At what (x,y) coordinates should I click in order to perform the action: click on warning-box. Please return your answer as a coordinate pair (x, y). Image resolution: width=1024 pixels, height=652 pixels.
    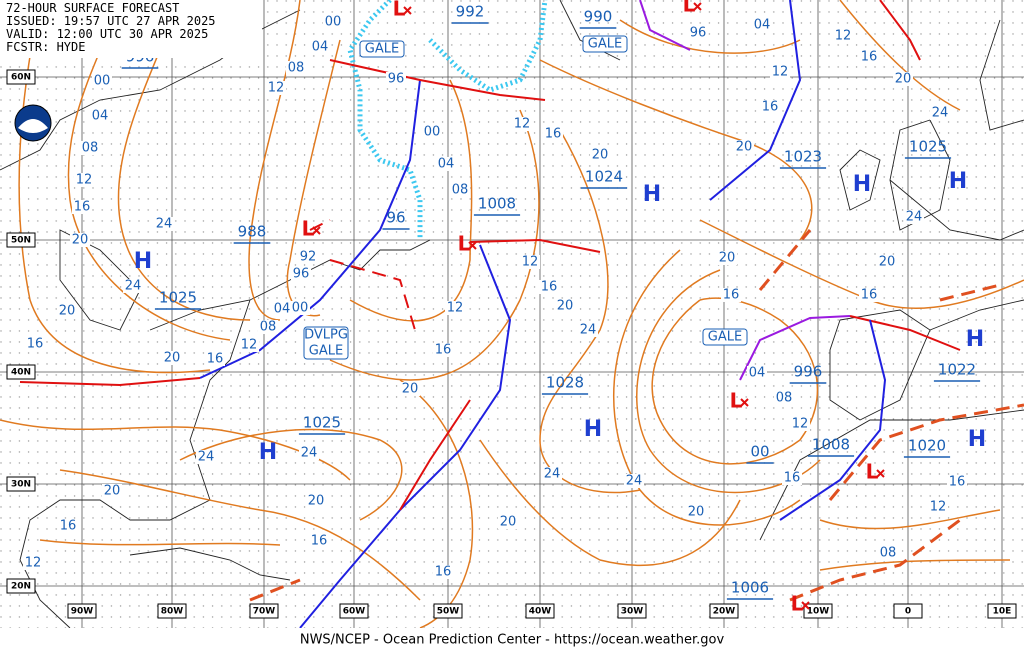
    Looking at the image, I should click on (725, 337).